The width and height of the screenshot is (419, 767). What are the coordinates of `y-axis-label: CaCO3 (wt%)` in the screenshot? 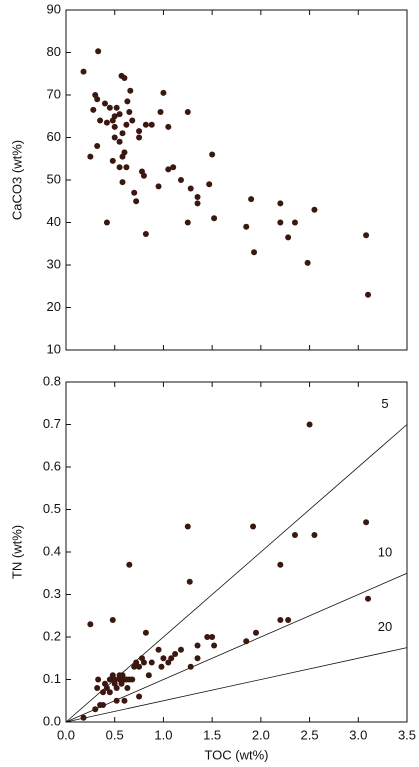 It's located at (16, 180).